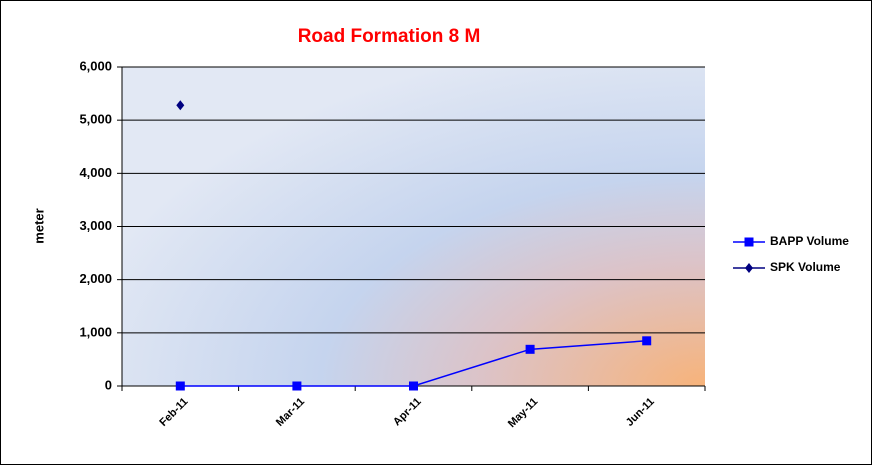 The height and width of the screenshot is (466, 873). What do you see at coordinates (95, 278) in the screenshot?
I see `y-tick-label: 2,000` at bounding box center [95, 278].